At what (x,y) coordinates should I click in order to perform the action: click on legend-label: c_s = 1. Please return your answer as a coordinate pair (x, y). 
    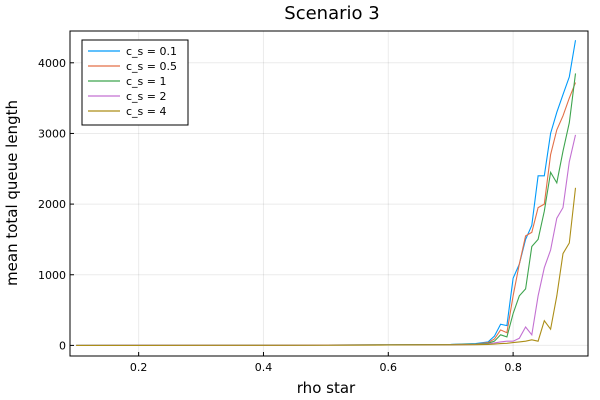
    Looking at the image, I should click on (146, 81).